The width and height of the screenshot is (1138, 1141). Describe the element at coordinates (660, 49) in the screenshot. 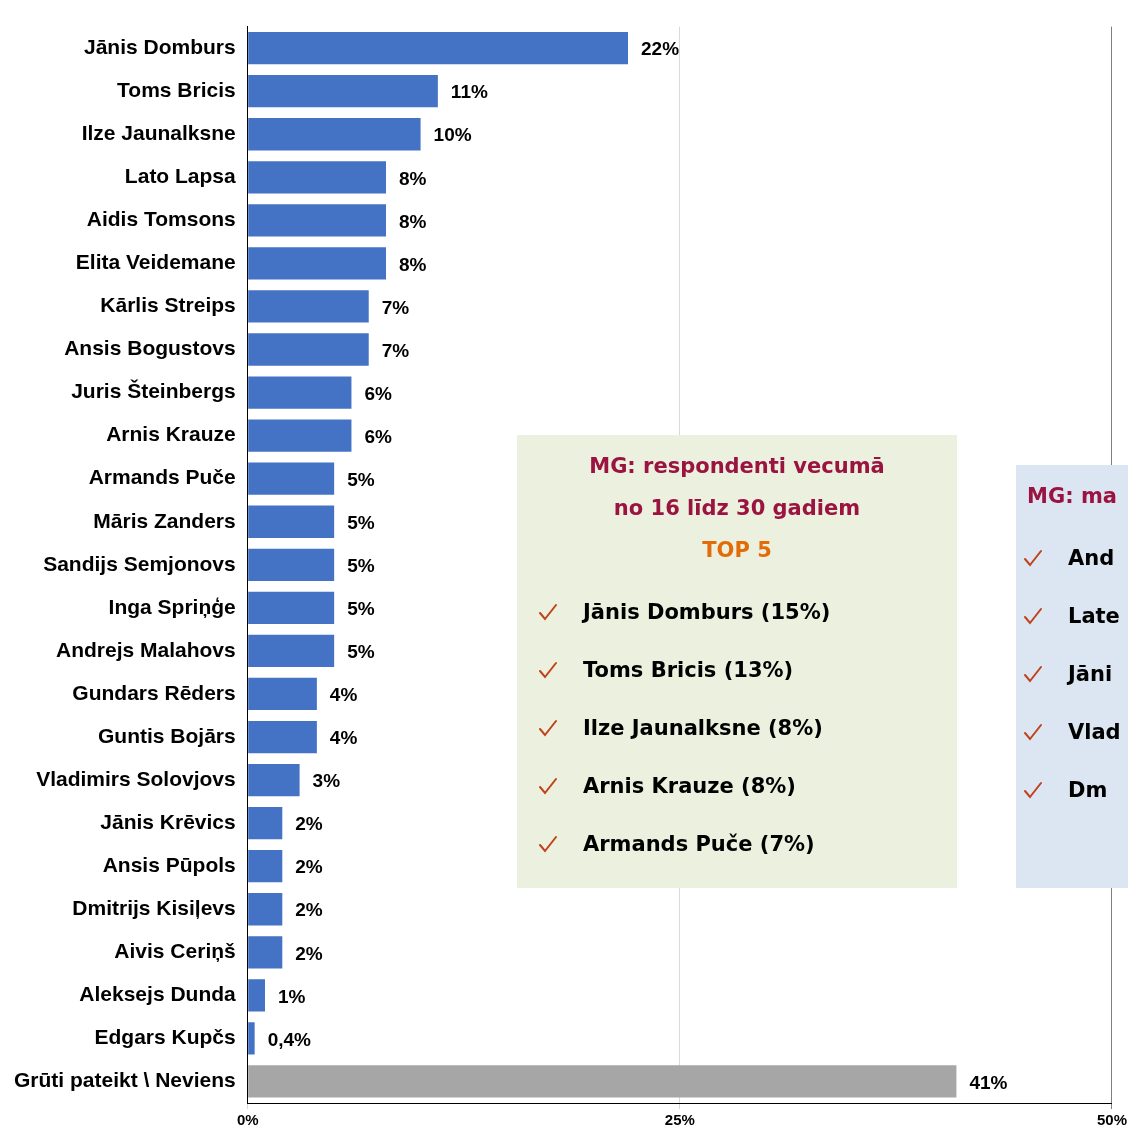

I see `data-label: 22%` at that location.